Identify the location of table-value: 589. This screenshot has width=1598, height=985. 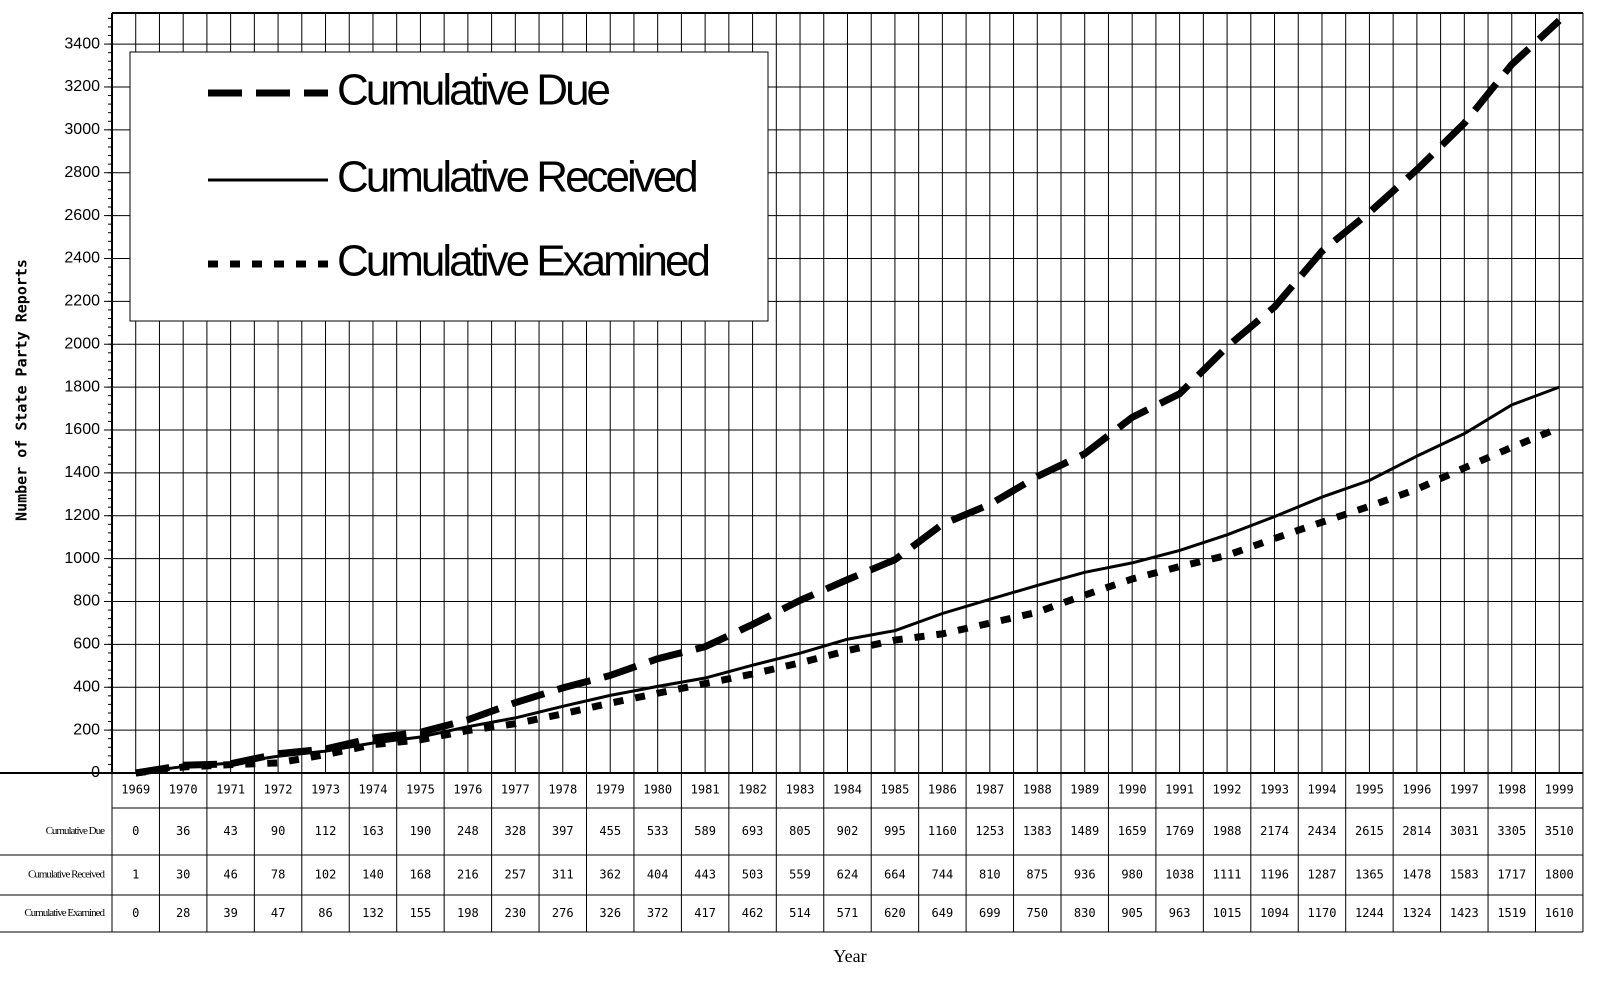
(705, 831).